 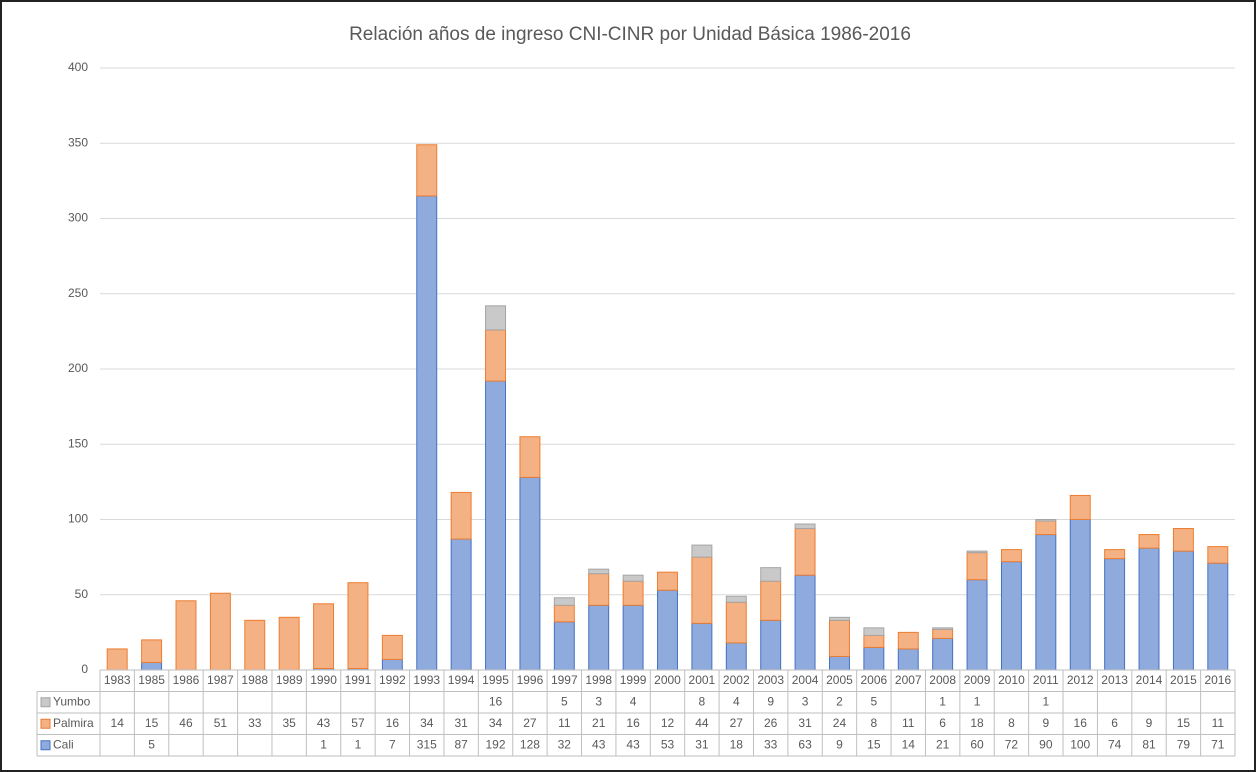 What do you see at coordinates (495, 680) in the screenshot?
I see `x-tick-label: 1995` at bounding box center [495, 680].